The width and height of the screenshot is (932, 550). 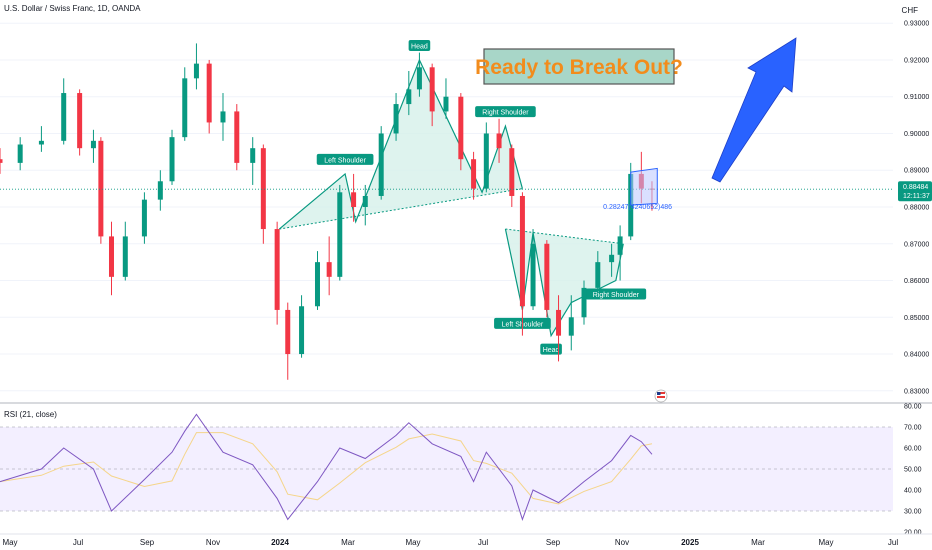 I want to click on head-and-shoulders-neckline, so click(x=401, y=209).